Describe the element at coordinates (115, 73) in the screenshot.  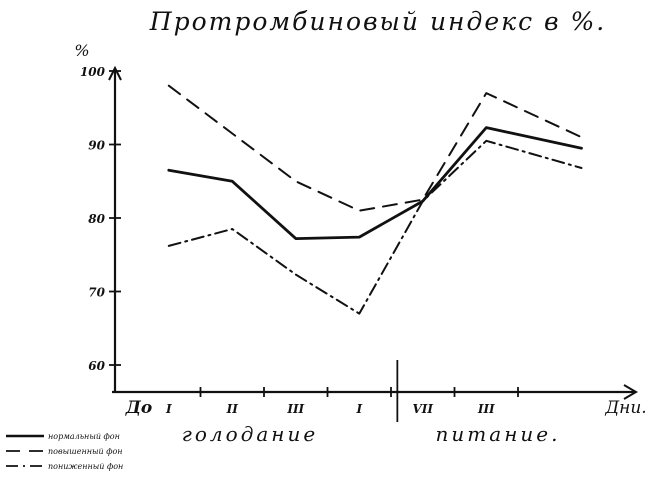
I see `y-axis-arrow` at that location.